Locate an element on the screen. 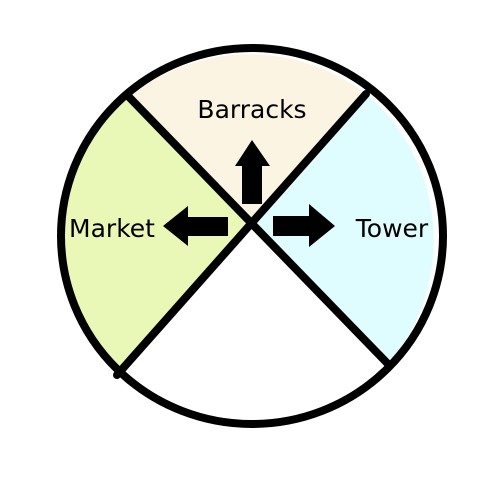 The width and height of the screenshot is (500, 500). arrow-left-icon is located at coordinates (195, 226).